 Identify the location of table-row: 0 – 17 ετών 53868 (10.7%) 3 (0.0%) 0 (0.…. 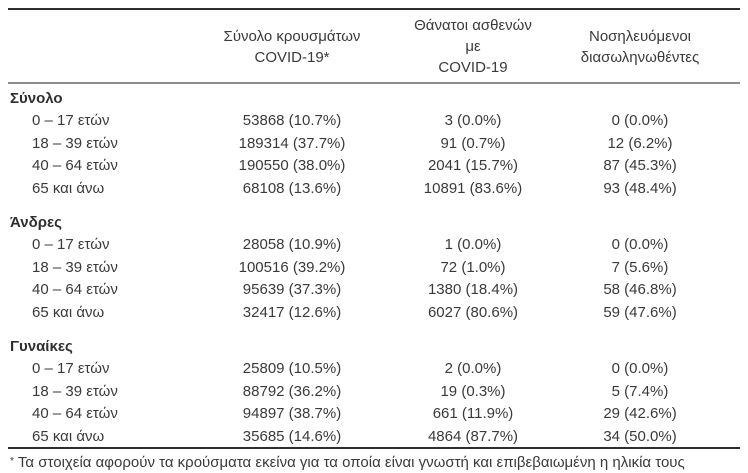
(374, 120).